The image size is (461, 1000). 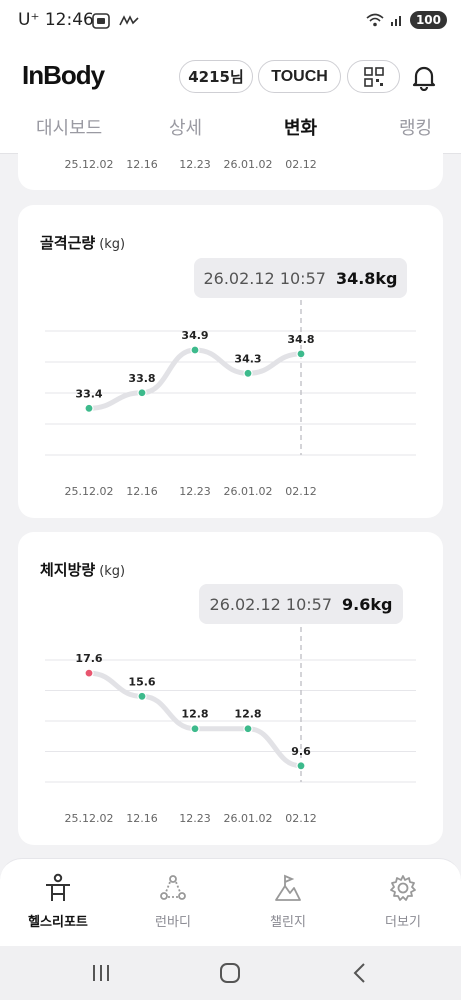 What do you see at coordinates (288, 887) in the screenshot?
I see `challenge-icon` at bounding box center [288, 887].